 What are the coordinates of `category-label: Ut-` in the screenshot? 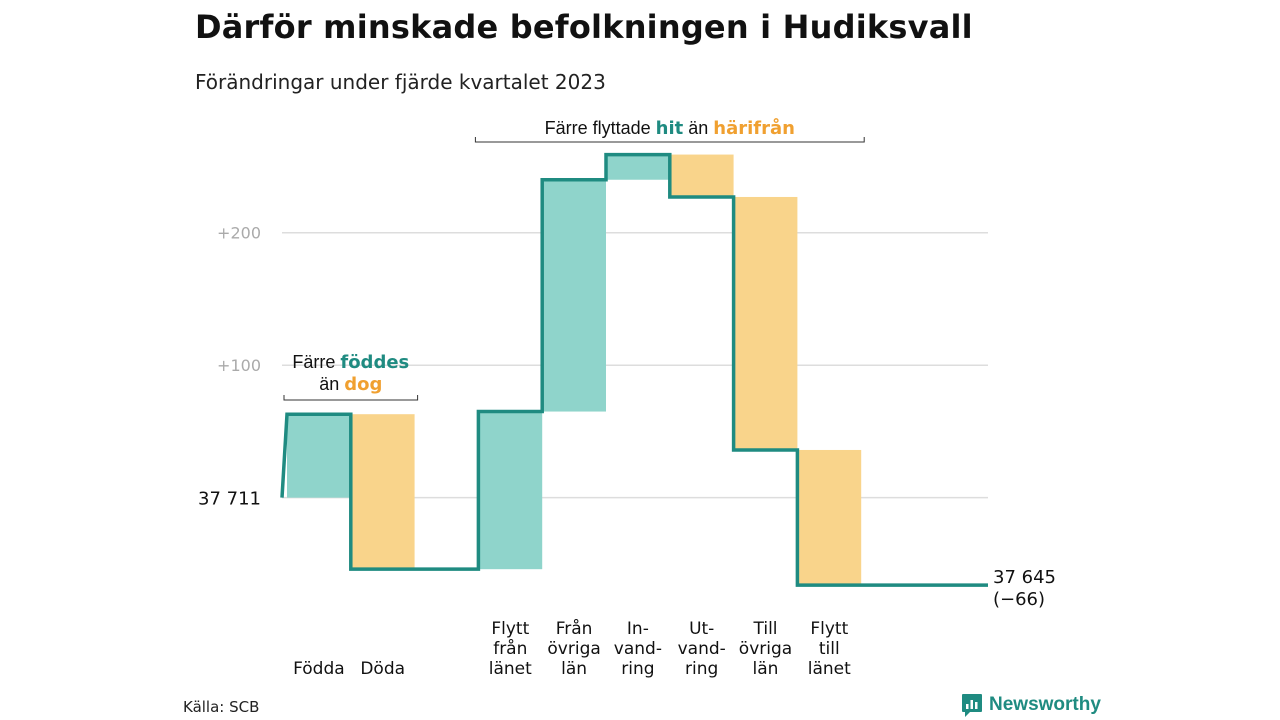 It's located at (701, 629).